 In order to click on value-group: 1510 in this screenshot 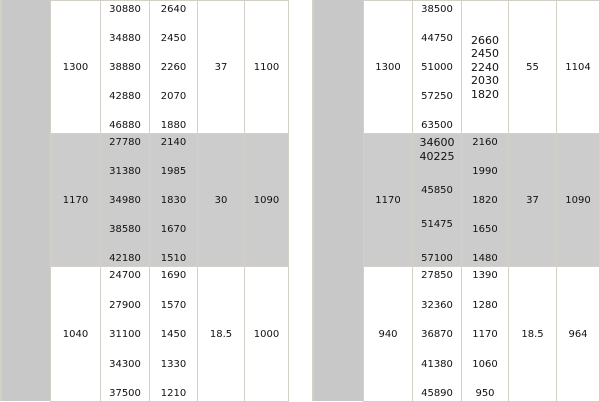, I will do `click(173, 258)`.